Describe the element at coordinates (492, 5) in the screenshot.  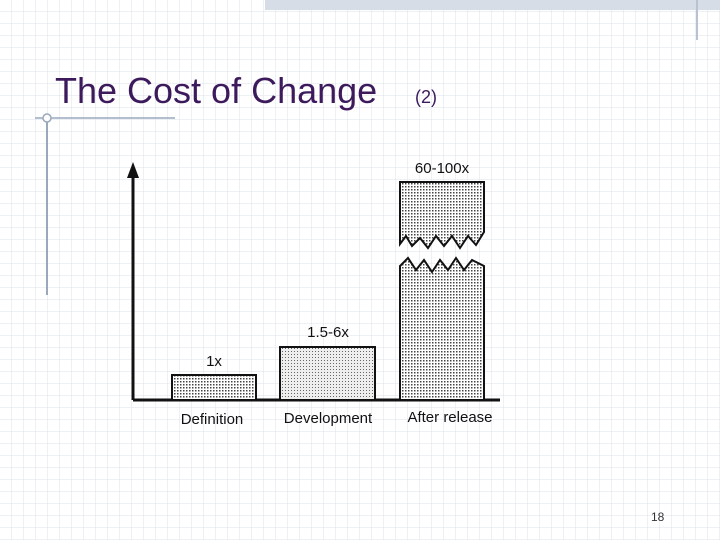
I see `top-band` at that location.